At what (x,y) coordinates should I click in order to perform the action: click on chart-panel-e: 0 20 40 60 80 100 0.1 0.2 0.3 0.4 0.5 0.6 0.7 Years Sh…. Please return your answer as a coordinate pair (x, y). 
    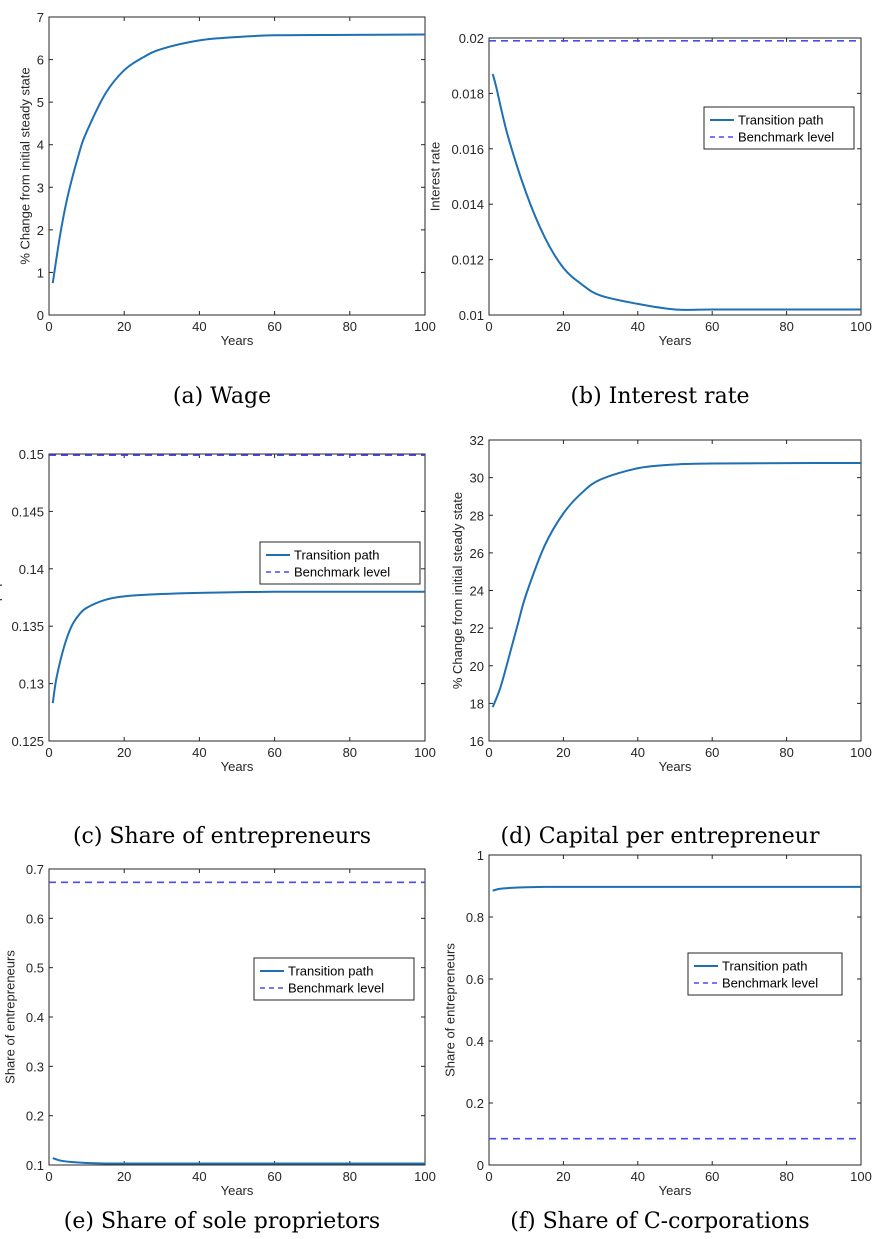
    Looking at the image, I should click on (219, 1048).